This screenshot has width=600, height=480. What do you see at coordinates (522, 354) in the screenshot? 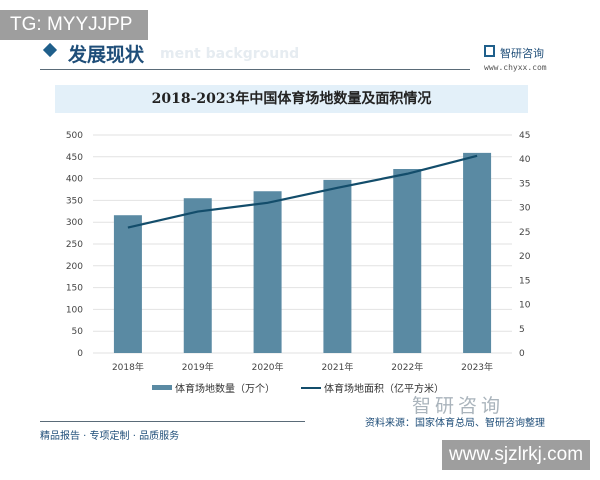
I see `y-right-tick-label: 0` at bounding box center [522, 354].